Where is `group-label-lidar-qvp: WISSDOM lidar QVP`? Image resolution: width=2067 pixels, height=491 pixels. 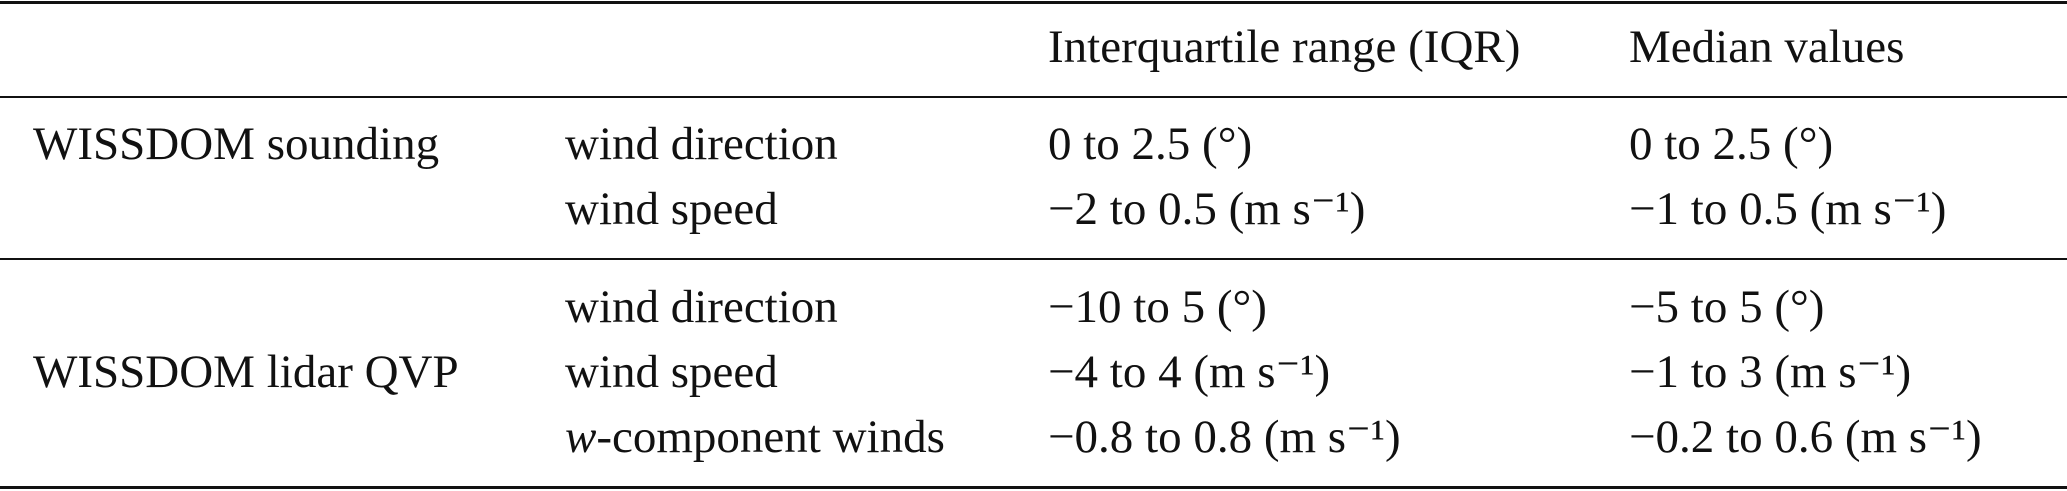 group-label-lidar-qvp: WISSDOM lidar QVP is located at coordinates (246, 372).